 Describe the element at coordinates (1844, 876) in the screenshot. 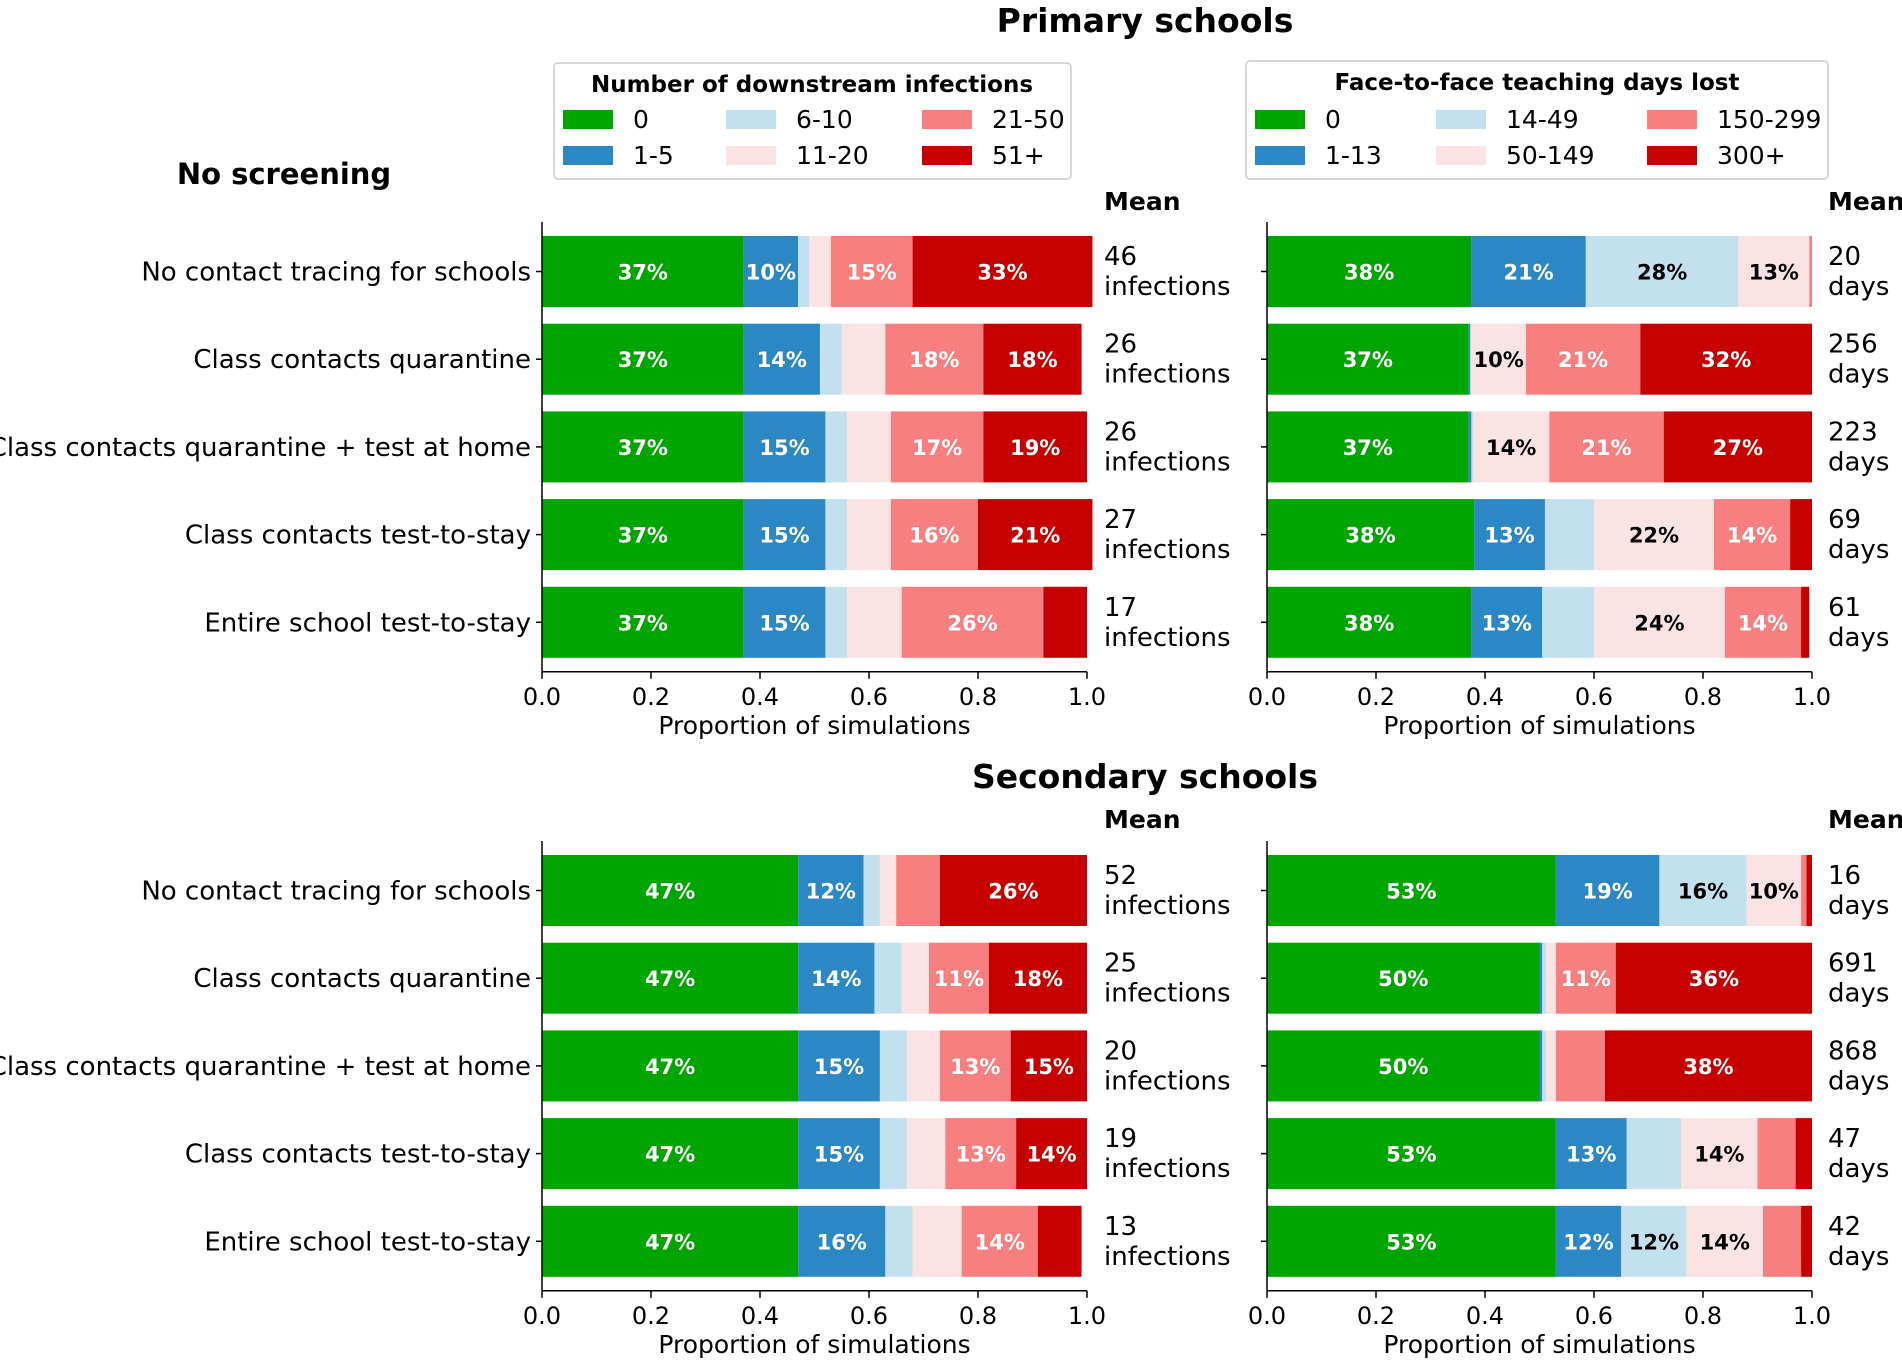

I see `mean-value: 16` at that location.